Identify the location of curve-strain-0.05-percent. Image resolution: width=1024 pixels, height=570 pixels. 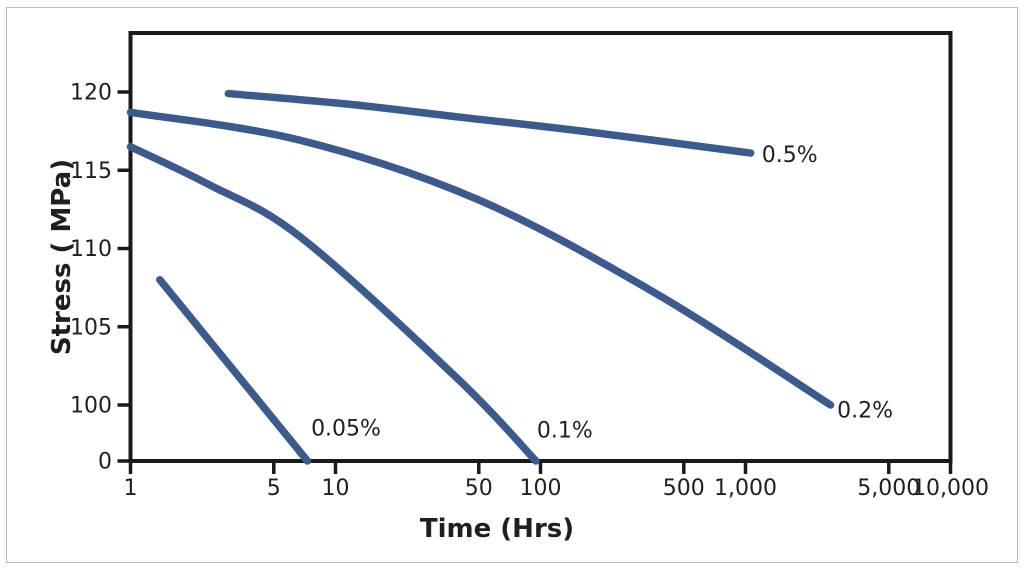
(234, 370).